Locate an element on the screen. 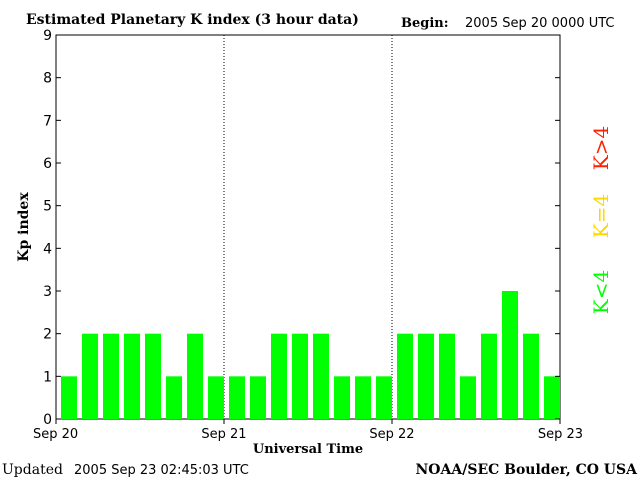 The image size is (640, 480). x-tick-label: Sep 23 is located at coordinates (560, 434).